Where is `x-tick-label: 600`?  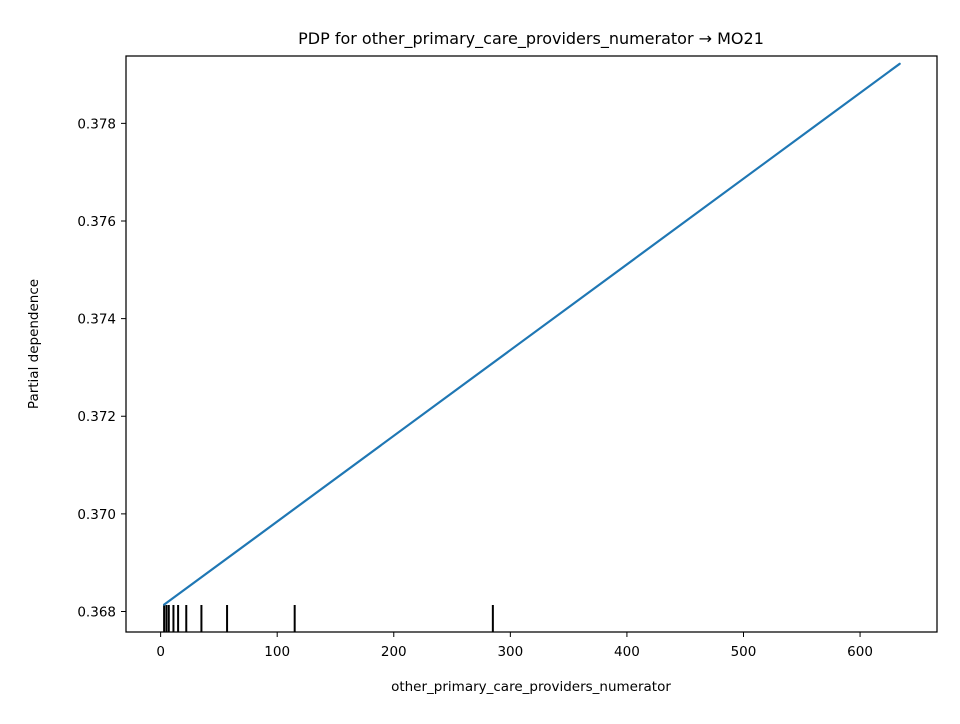
x-tick-label: 600 is located at coordinates (860, 652).